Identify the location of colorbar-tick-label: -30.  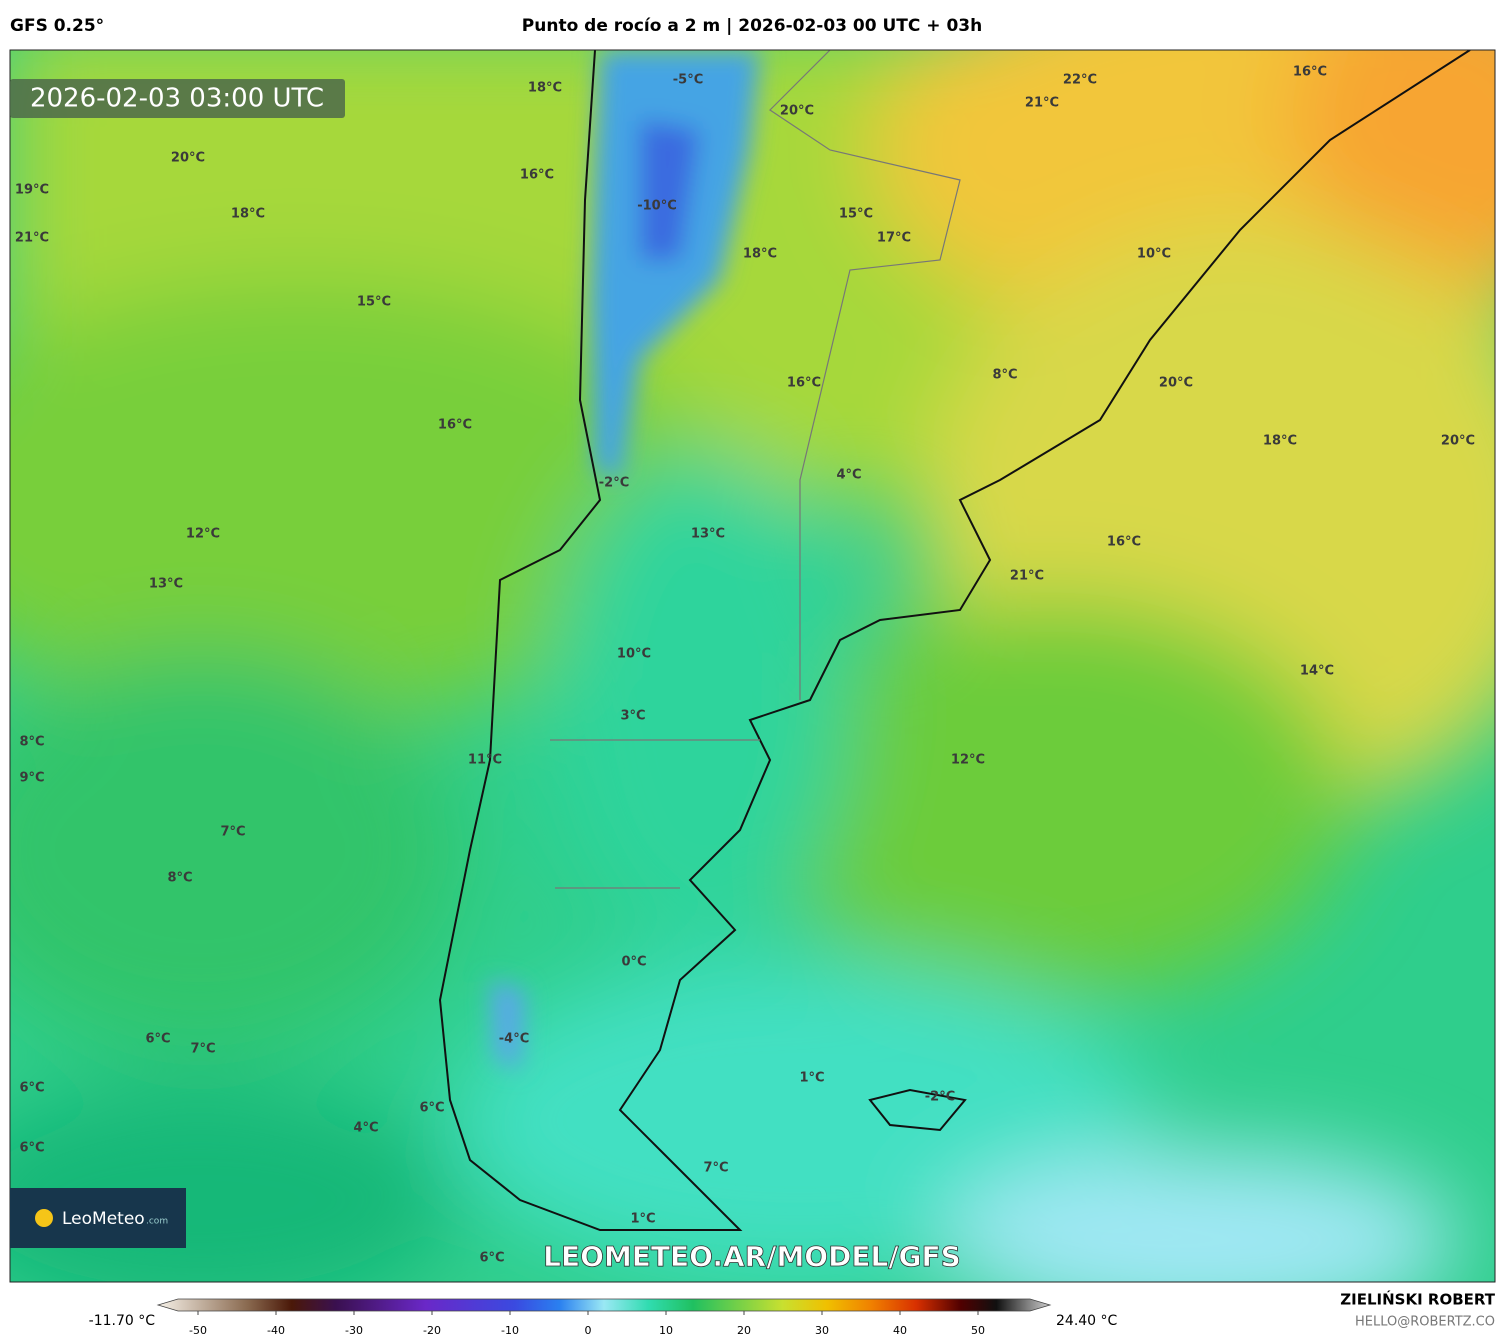
(354, 1330).